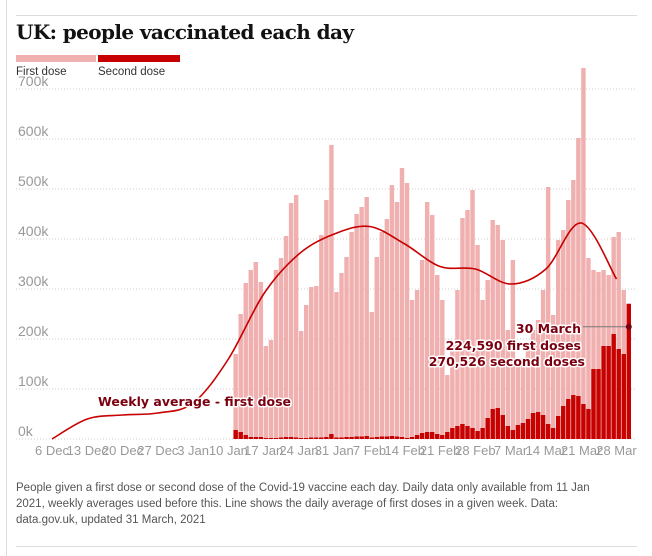 The image size is (652, 556). What do you see at coordinates (33, 181) in the screenshot?
I see `y-tick-label: 500k` at bounding box center [33, 181].